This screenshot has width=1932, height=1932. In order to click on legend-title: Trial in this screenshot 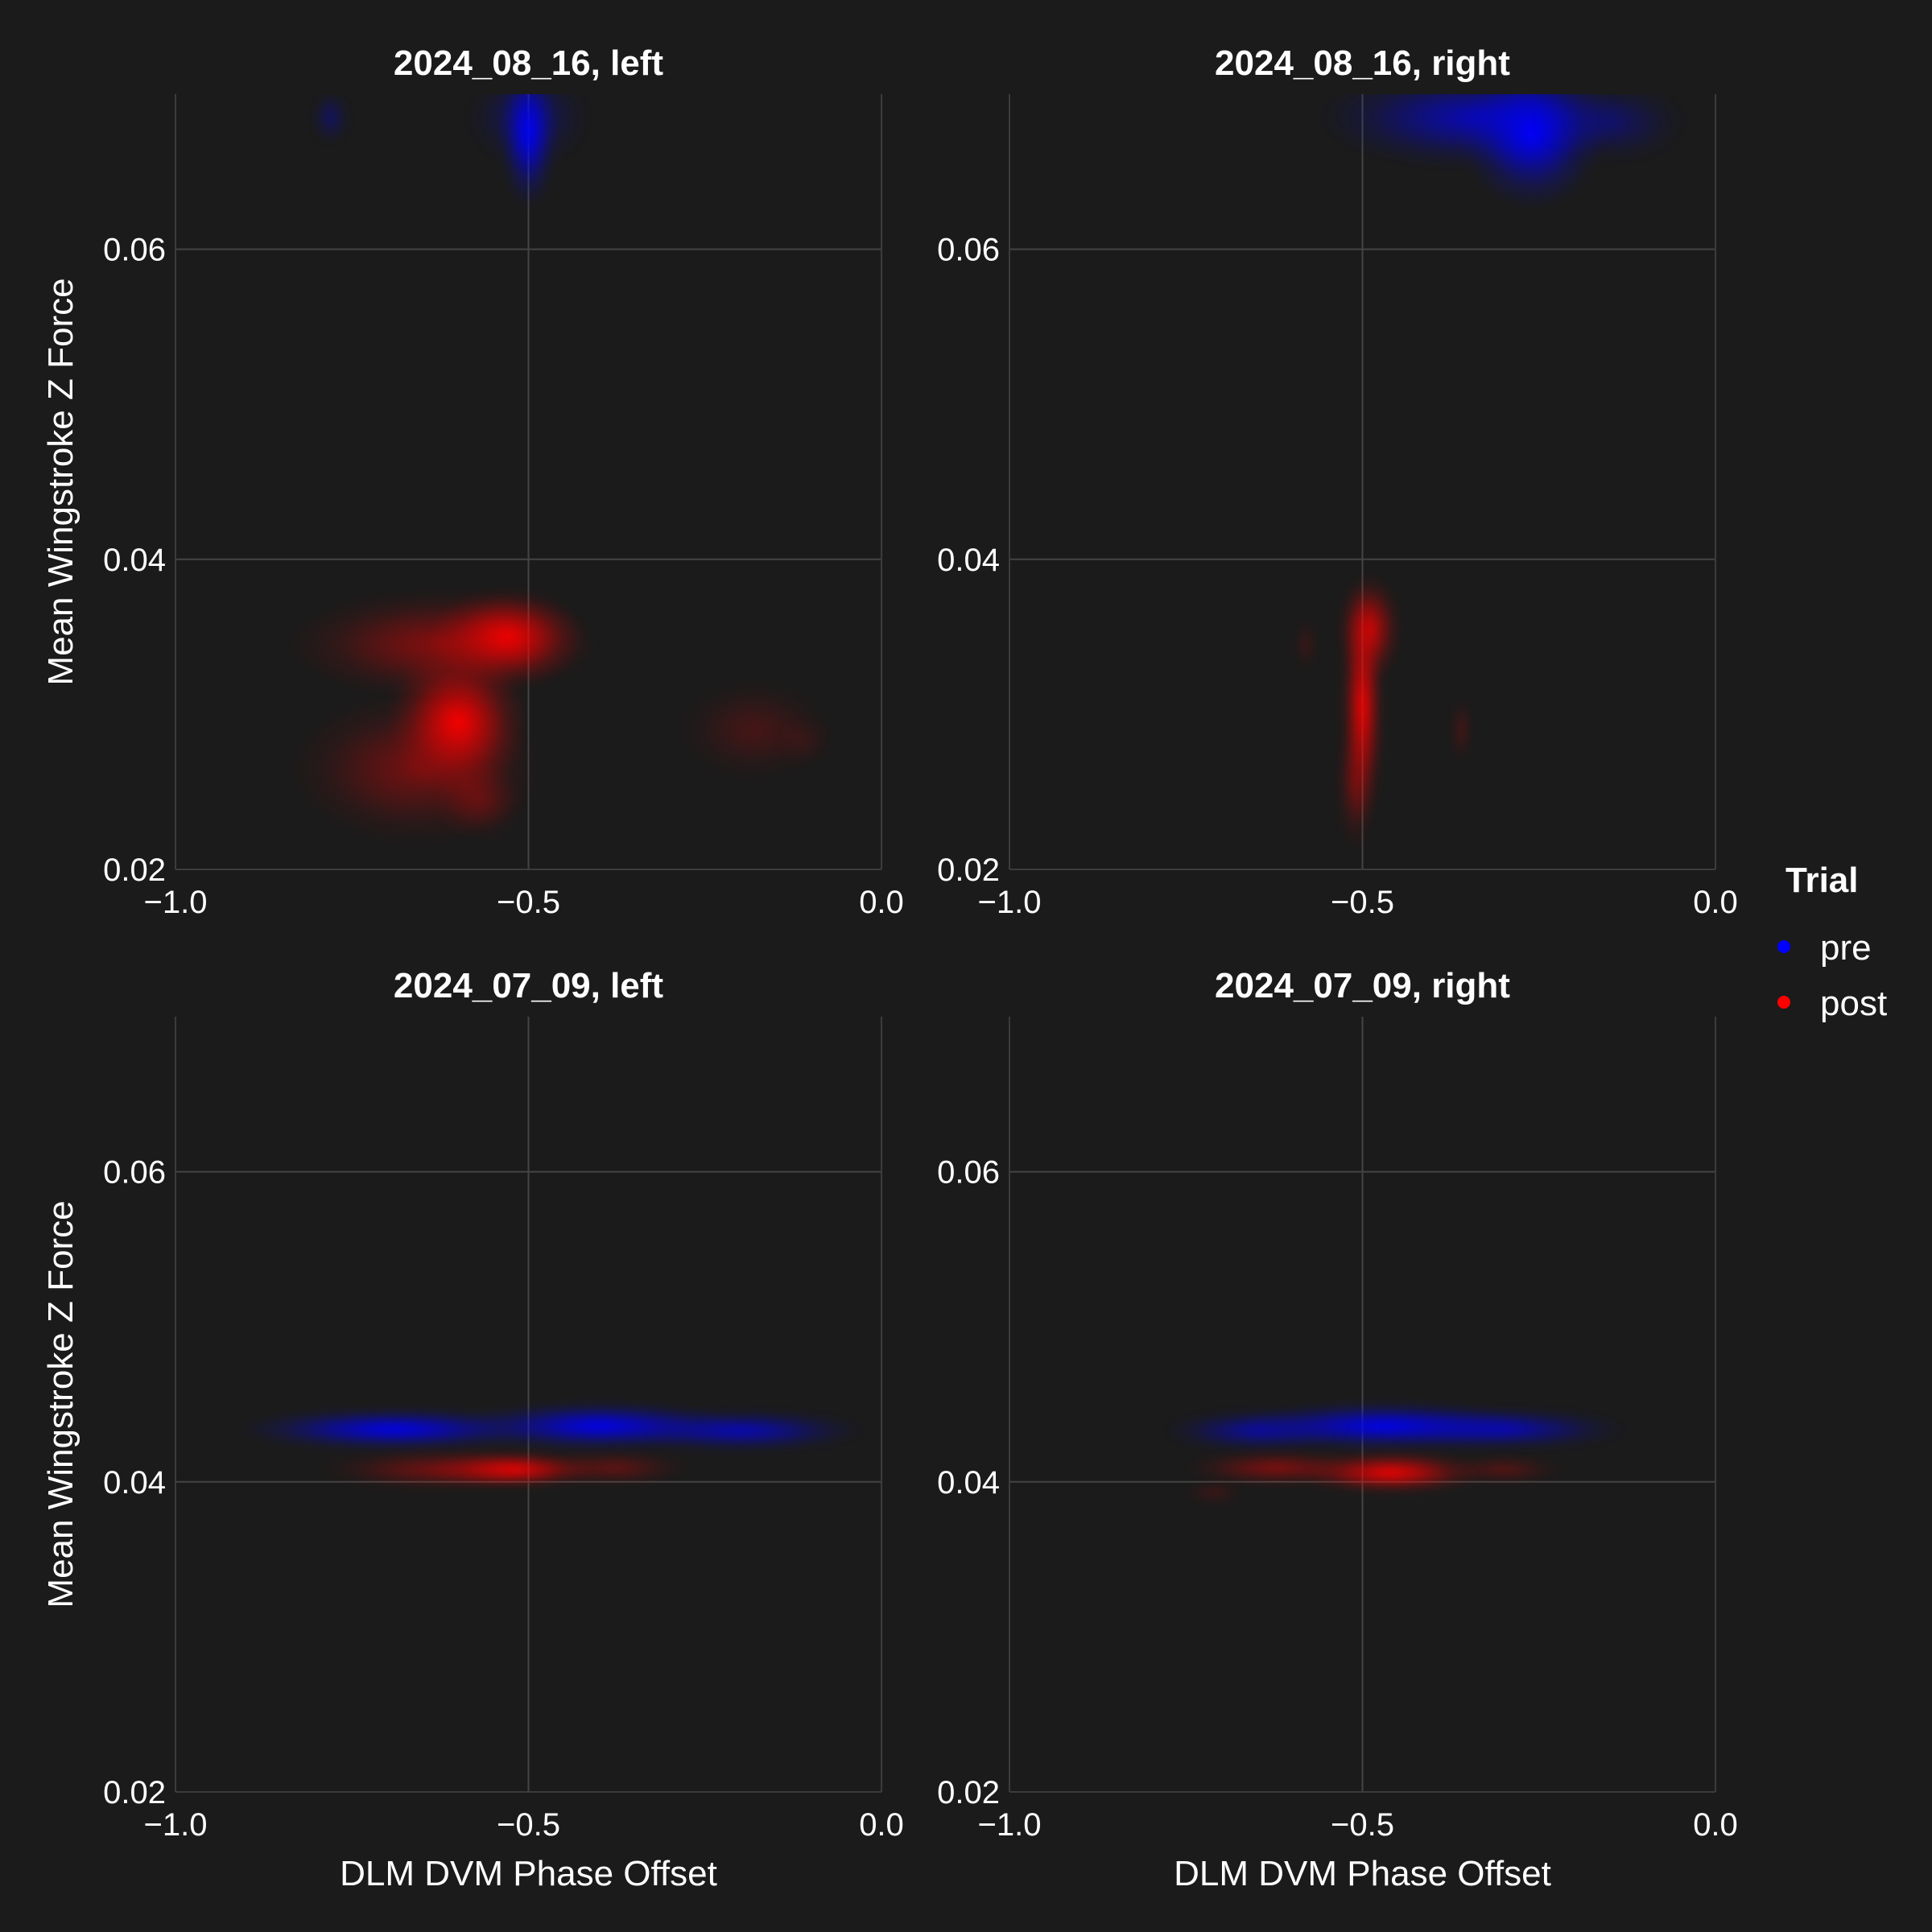, I will do `click(1822, 880)`.